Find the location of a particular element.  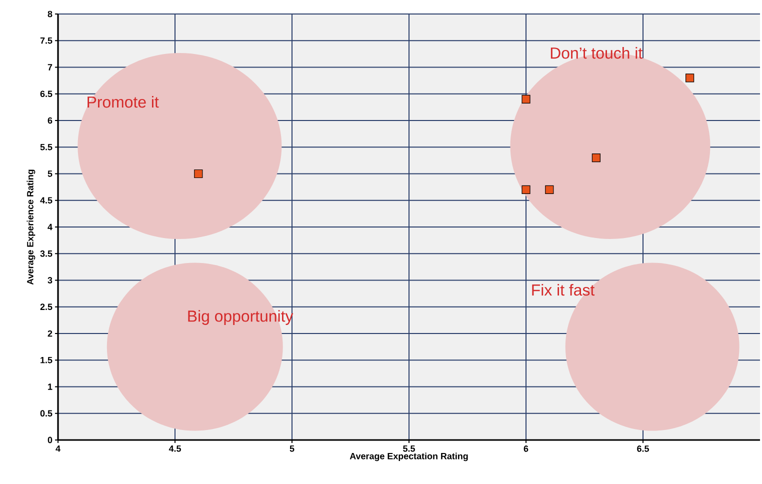

y-tick-label: 6.5 is located at coordinates (46, 94).